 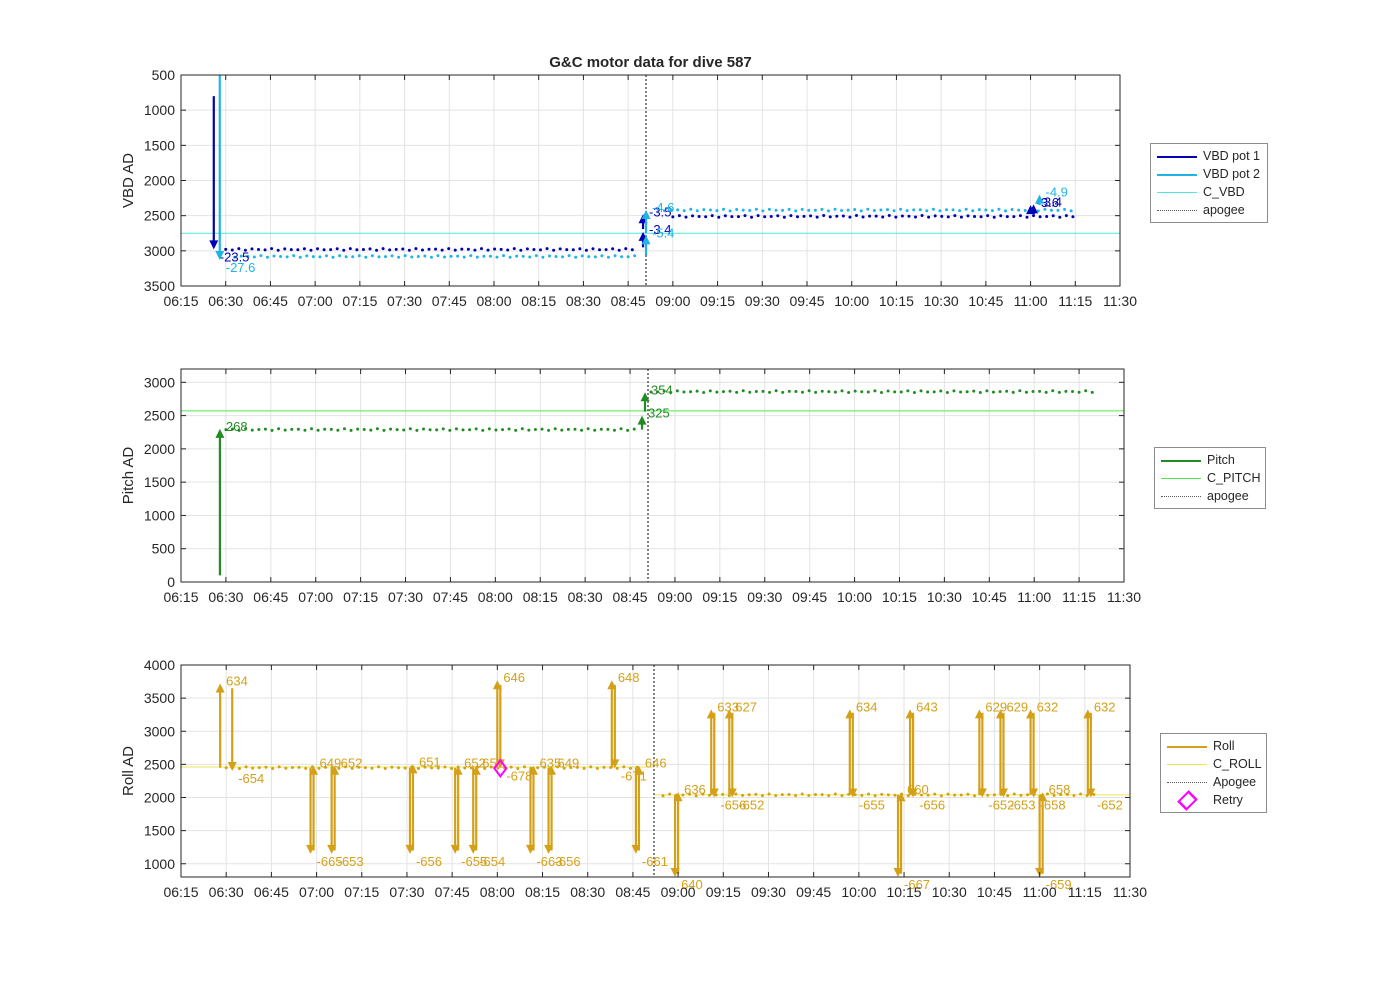 What do you see at coordinates (858, 892) in the screenshot?
I see `x-tick-label: 10:00` at bounding box center [858, 892].